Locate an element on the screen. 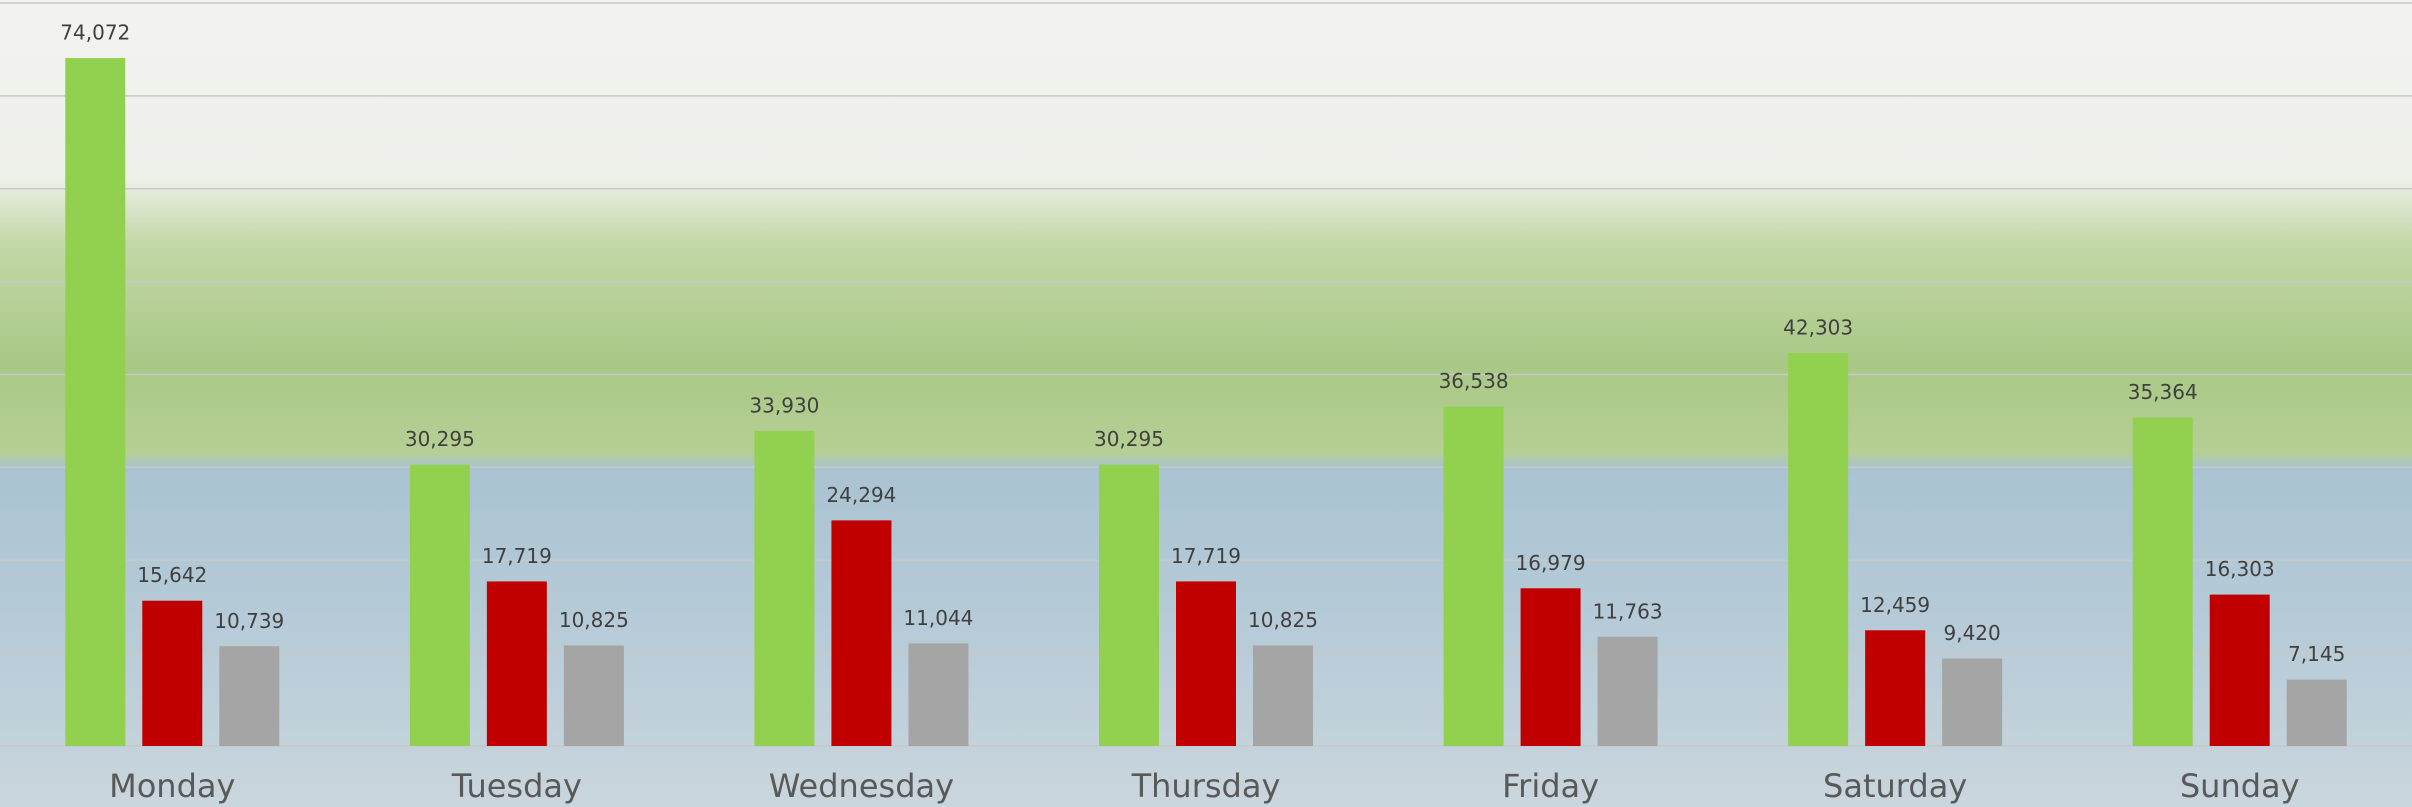  data-label: 74,072 is located at coordinates (95, 33).